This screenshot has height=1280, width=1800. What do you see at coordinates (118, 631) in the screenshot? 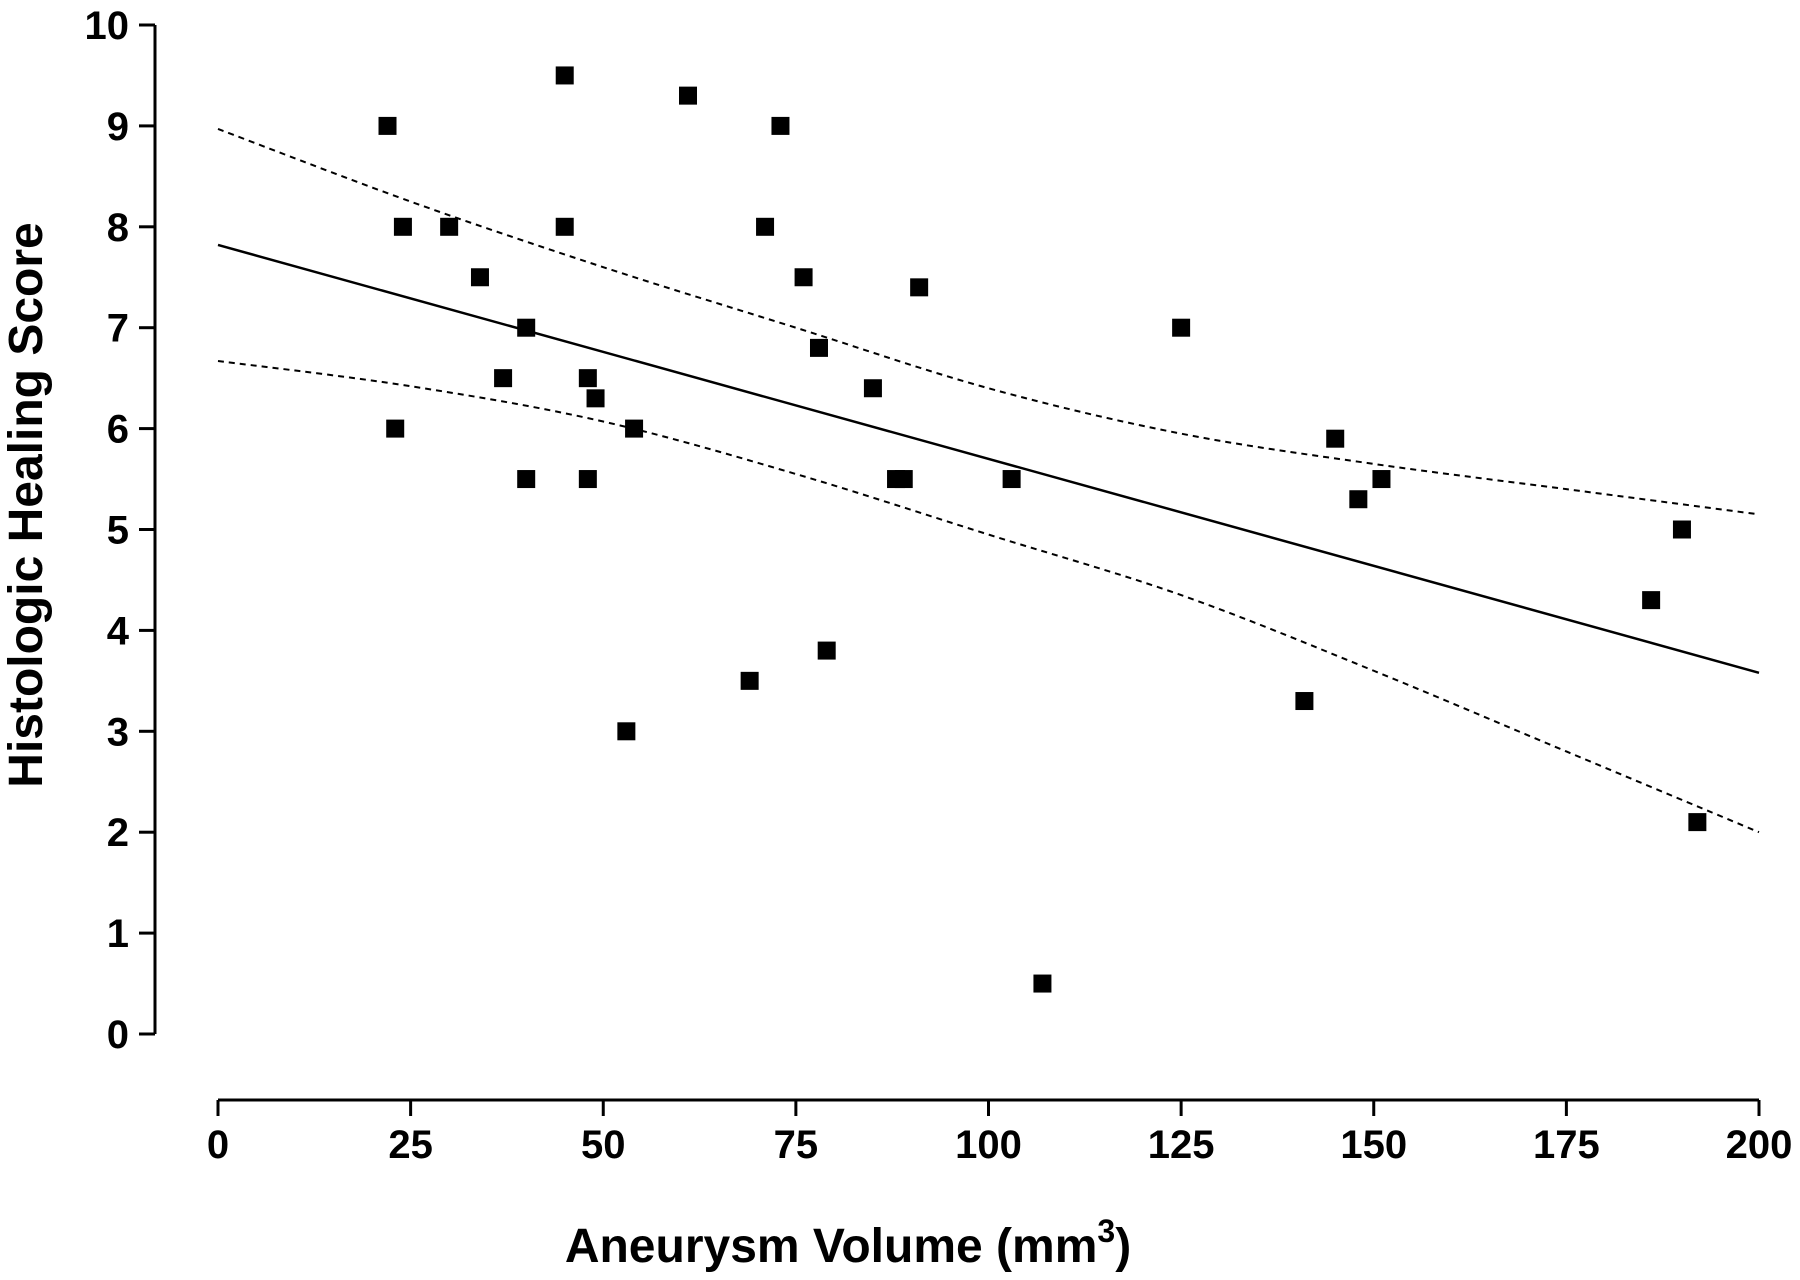
I see `y-tick-label: 4` at bounding box center [118, 631].